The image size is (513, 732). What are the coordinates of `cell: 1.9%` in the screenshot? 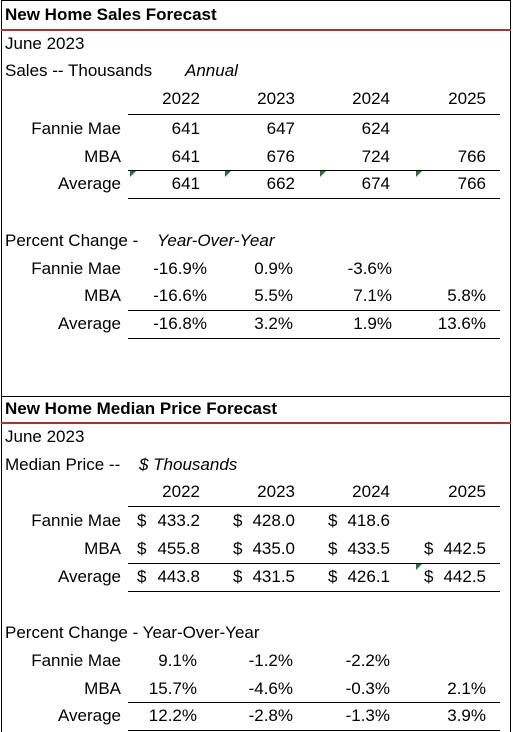 It's located at (372, 323).